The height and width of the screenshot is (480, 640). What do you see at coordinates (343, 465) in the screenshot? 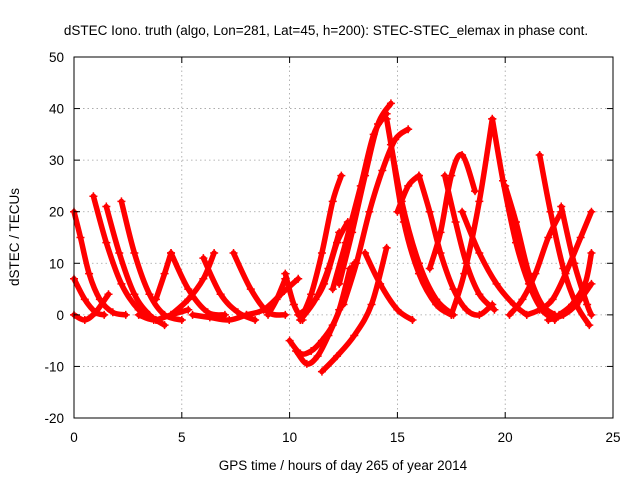
I see `x-axis-label: GPS time / hours of day 265 of year 2014` at bounding box center [343, 465].